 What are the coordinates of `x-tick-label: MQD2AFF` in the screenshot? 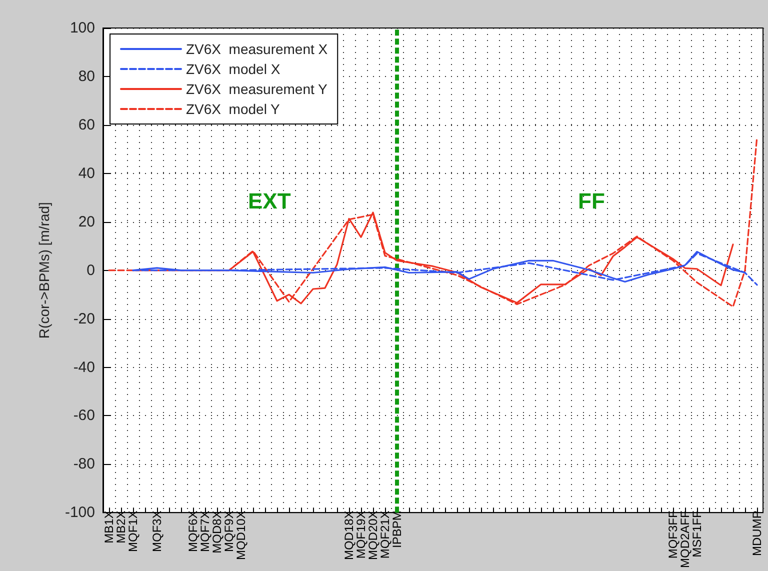 It's located at (685, 539).